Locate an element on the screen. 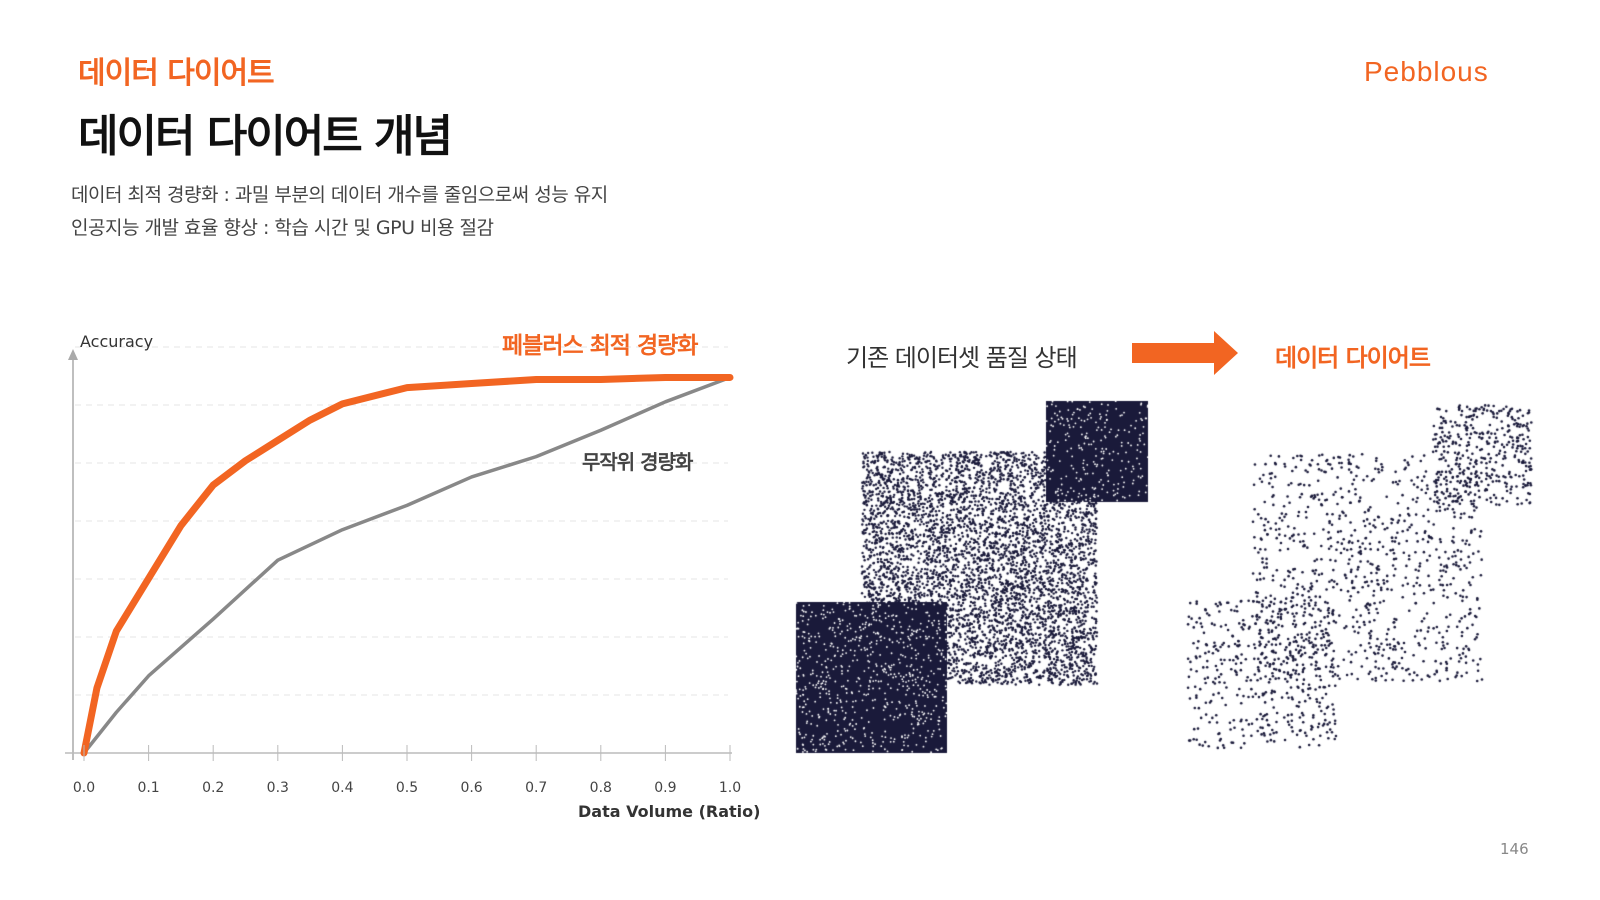  x-tick-label: 0.6 is located at coordinates (471, 788).